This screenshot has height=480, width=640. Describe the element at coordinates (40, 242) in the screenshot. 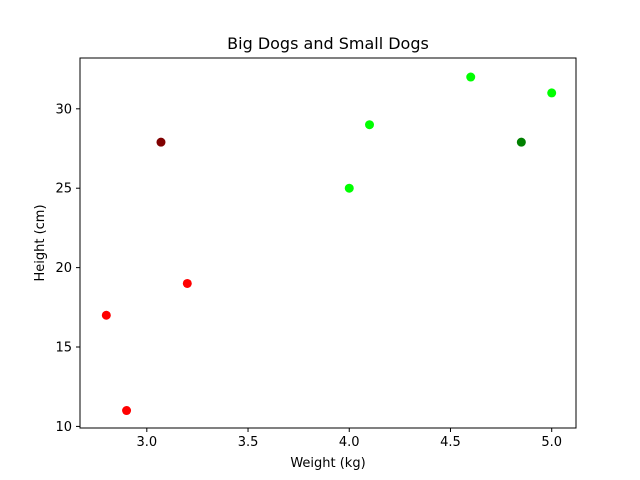

I see `y-axis-label: Height (cm)` at that location.